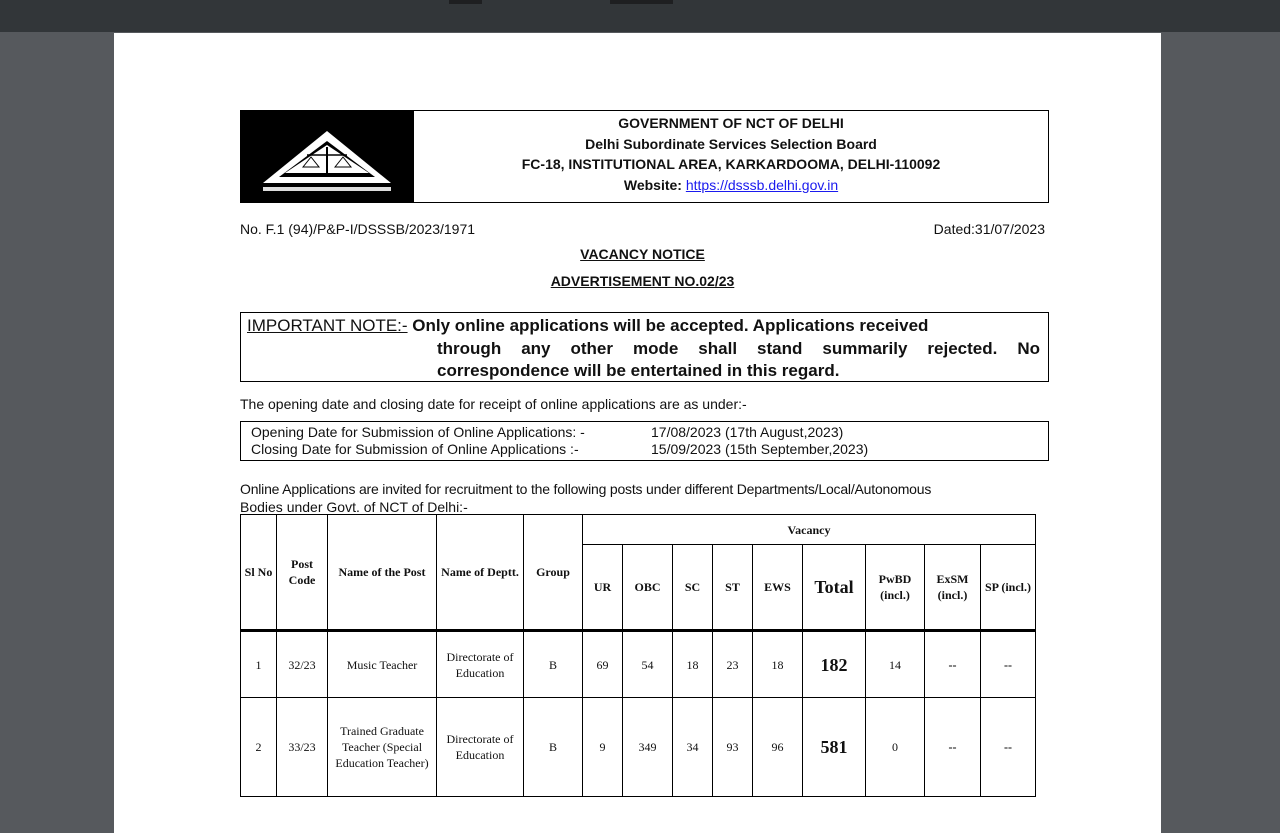  I want to click on cell-st: 93, so click(732, 747).